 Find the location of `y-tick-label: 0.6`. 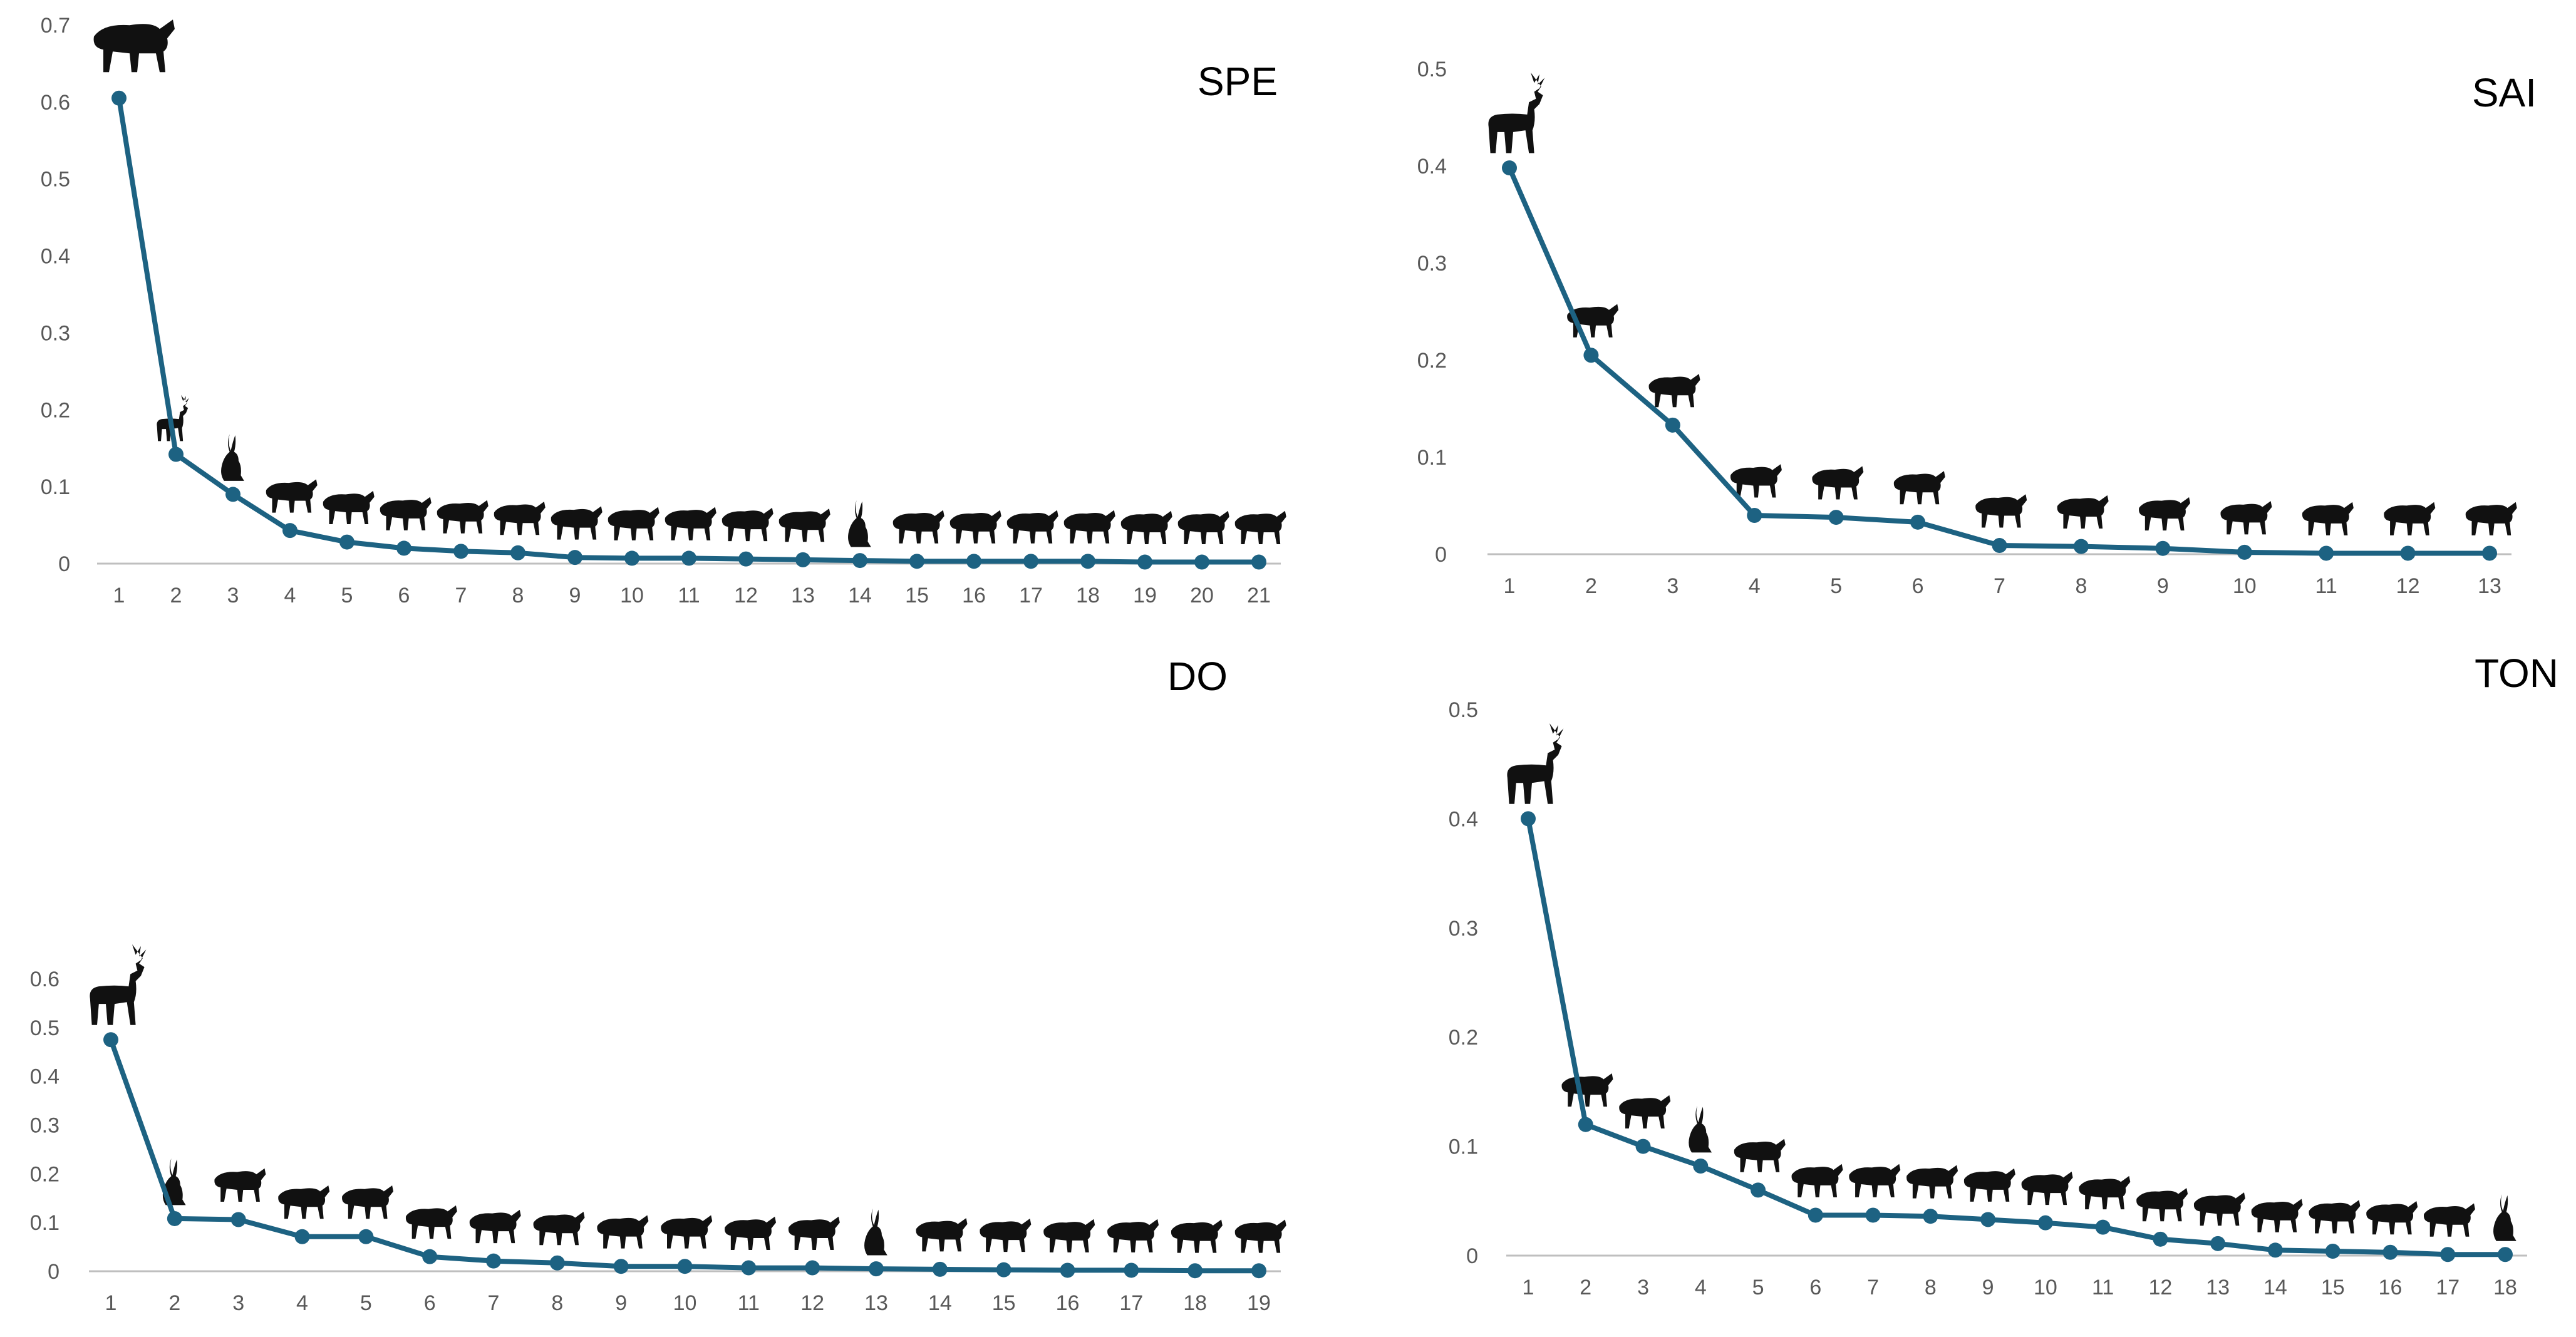

y-tick-label: 0.6 is located at coordinates (55, 103).